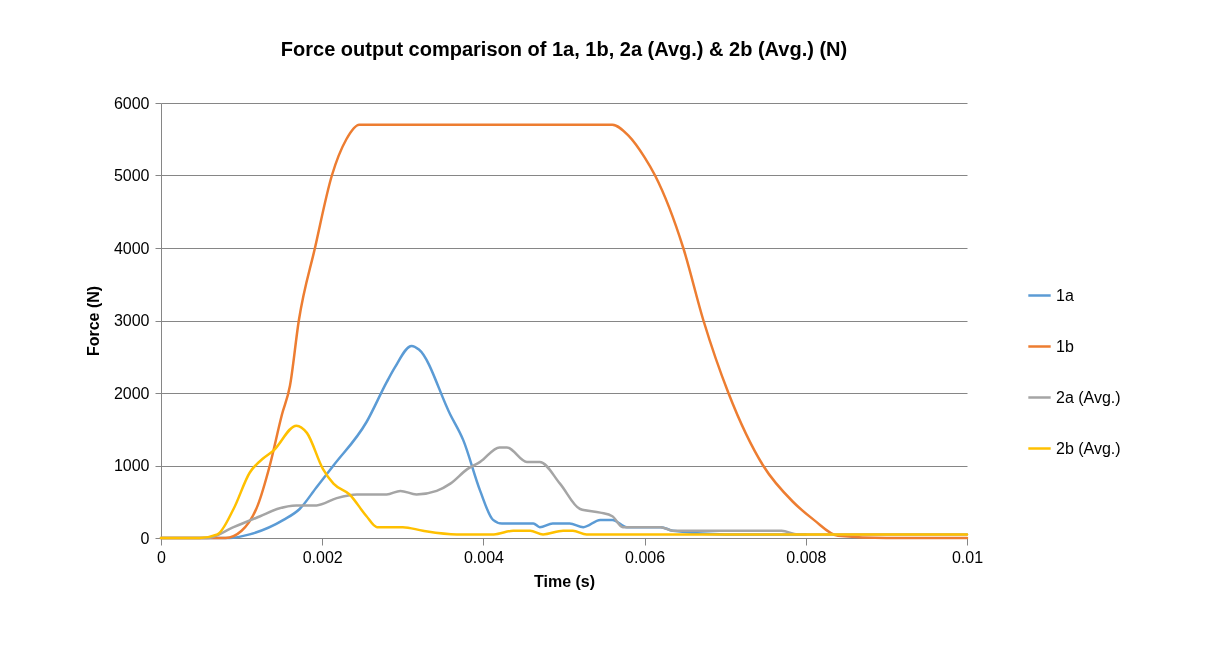  I want to click on x-tick-label: 0.008, so click(806, 557).